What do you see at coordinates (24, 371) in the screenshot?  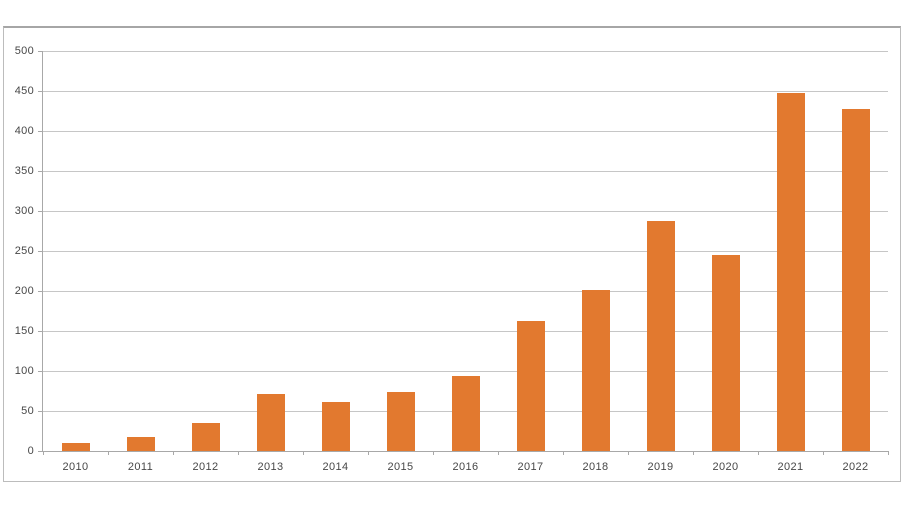 I see `y-axis-tick-label: 100` at bounding box center [24, 371].